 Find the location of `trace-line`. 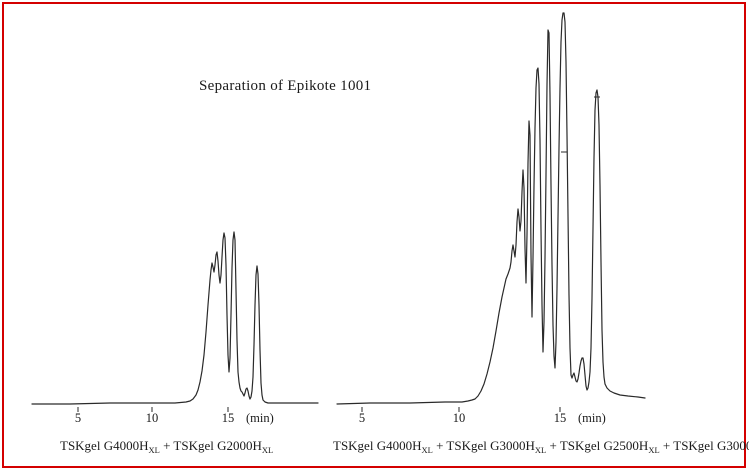

trace-line is located at coordinates (175, 318).